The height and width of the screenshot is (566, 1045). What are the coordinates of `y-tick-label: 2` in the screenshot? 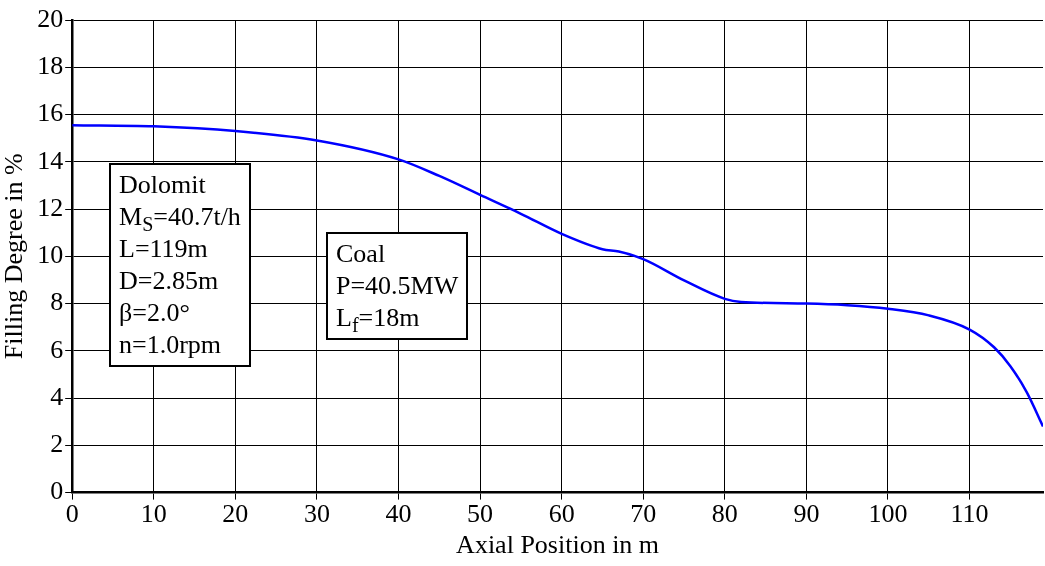 It's located at (57, 444).